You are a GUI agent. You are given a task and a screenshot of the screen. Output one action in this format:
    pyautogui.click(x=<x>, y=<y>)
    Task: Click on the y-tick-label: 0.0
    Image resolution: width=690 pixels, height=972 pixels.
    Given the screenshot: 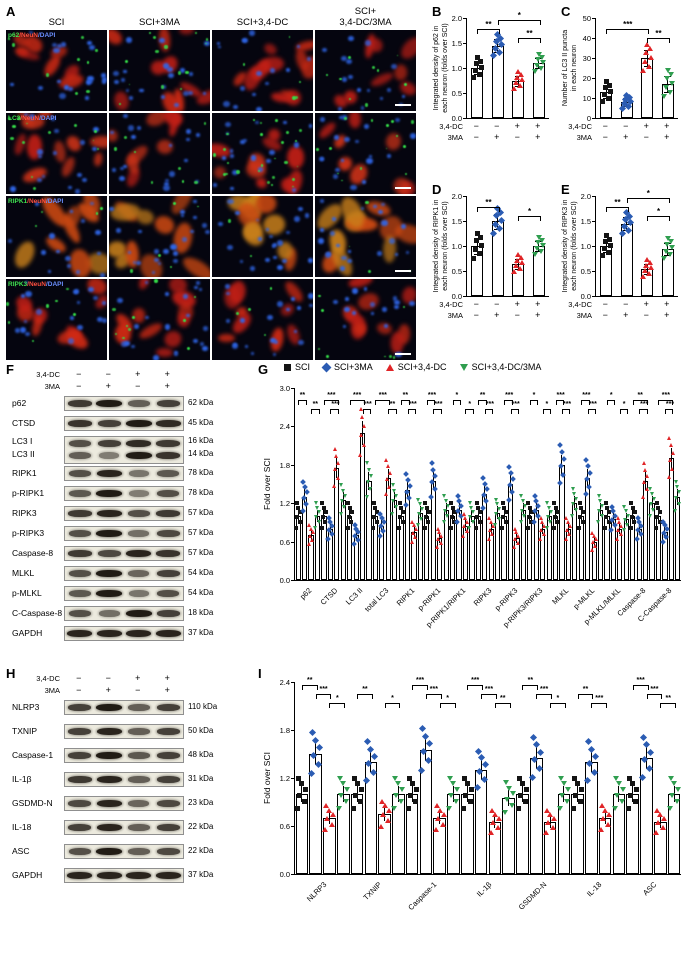 What is the action you would take?
    pyautogui.click(x=284, y=580)
    